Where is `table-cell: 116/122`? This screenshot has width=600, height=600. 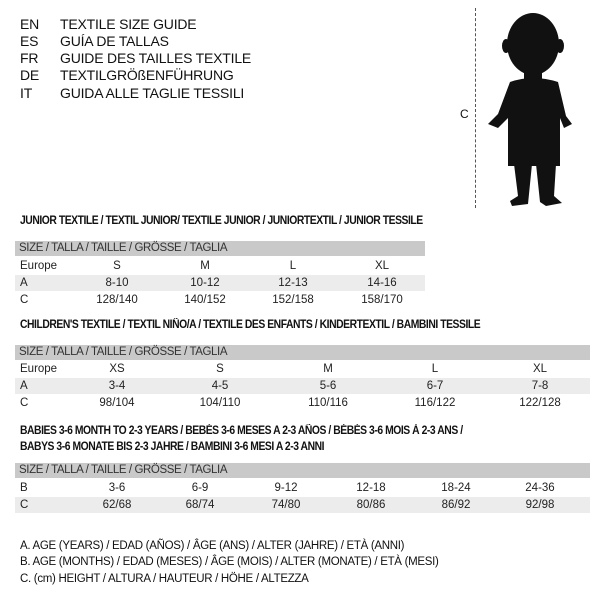 table-cell: 116/122 is located at coordinates (435, 403).